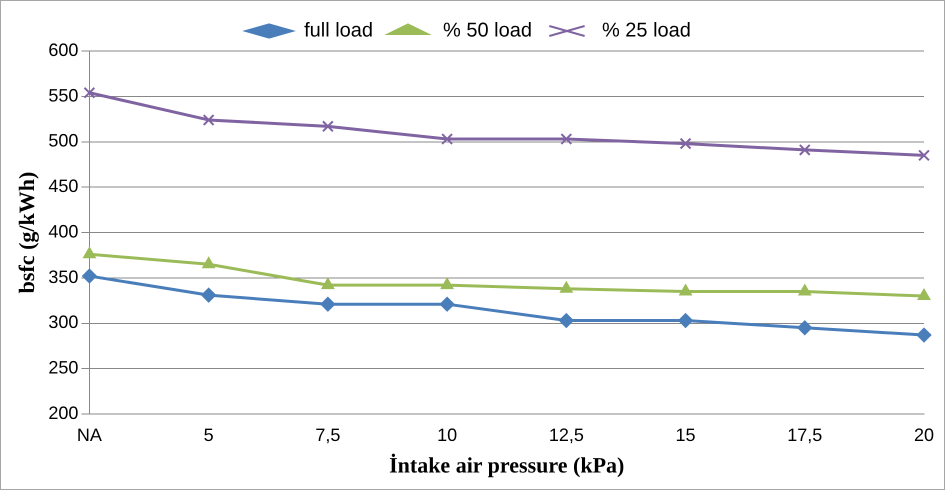 The width and height of the screenshot is (945, 490). I want to click on legend-label: % 50 load, so click(487, 31).